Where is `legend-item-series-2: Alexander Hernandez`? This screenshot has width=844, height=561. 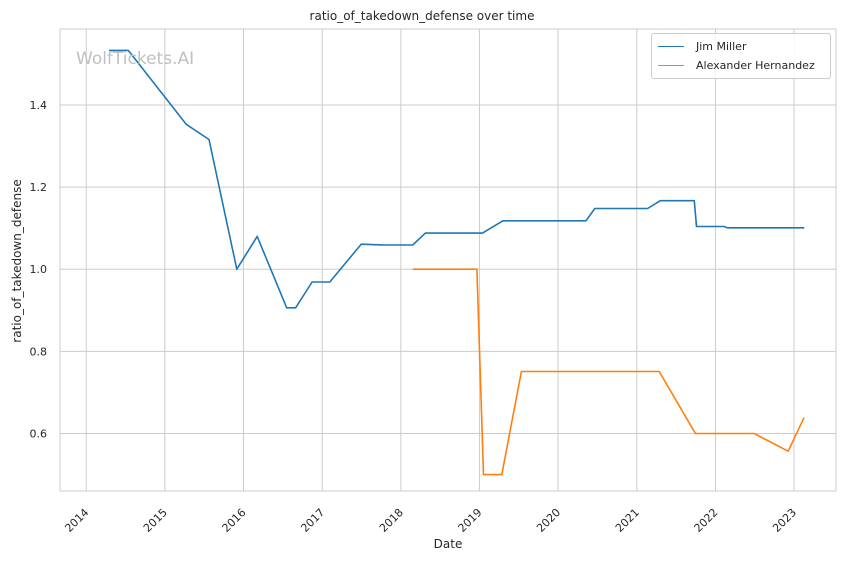
legend-item-series-2: Alexander Hernandez is located at coordinates (736, 65).